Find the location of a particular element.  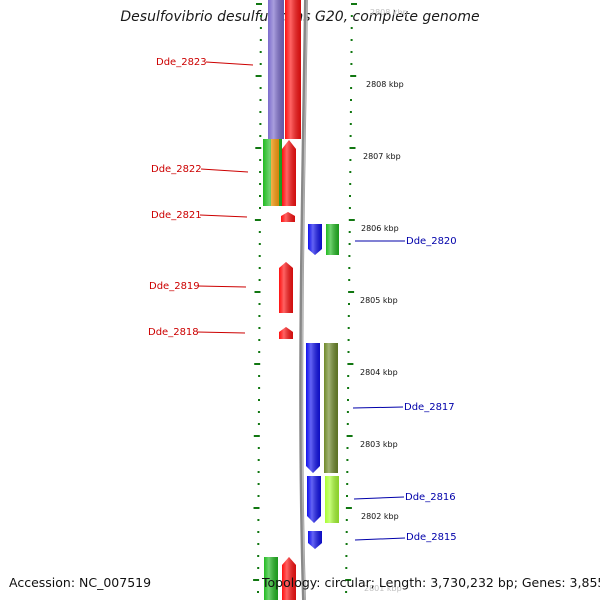

gene-label-text: Dde_2823 is located at coordinates (181, 62).